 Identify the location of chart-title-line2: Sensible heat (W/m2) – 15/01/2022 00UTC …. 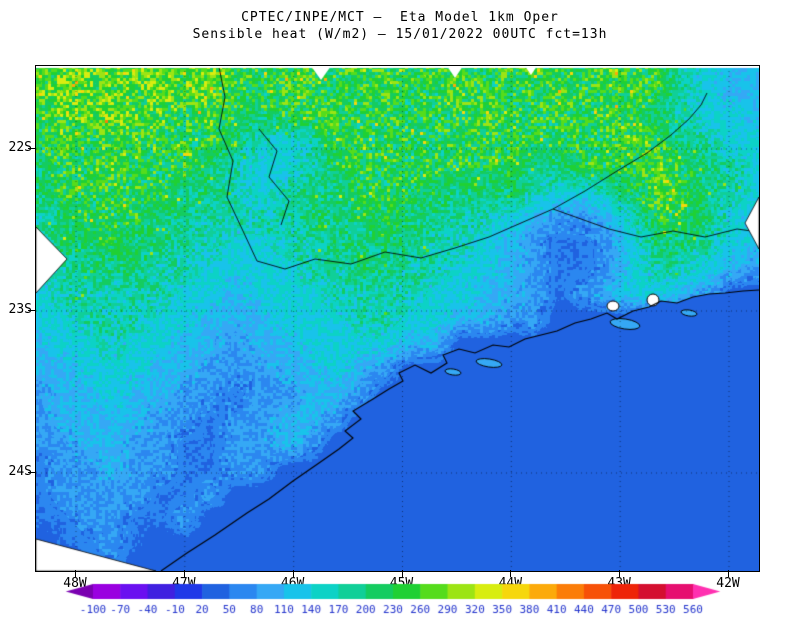
(400, 34).